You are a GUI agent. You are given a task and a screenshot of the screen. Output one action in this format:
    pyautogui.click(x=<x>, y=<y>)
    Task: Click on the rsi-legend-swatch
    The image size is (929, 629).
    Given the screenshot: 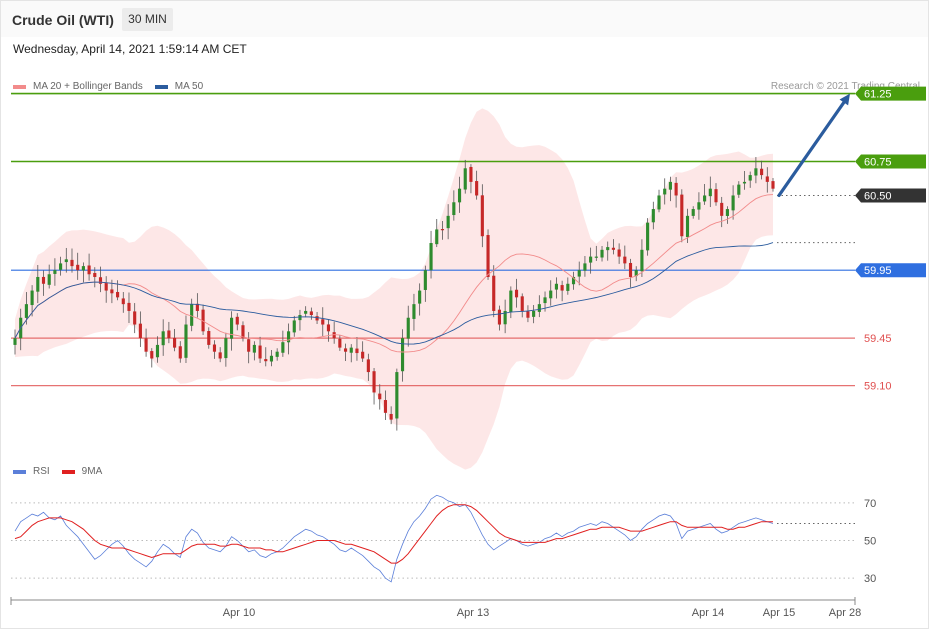 What is the action you would take?
    pyautogui.click(x=19, y=471)
    